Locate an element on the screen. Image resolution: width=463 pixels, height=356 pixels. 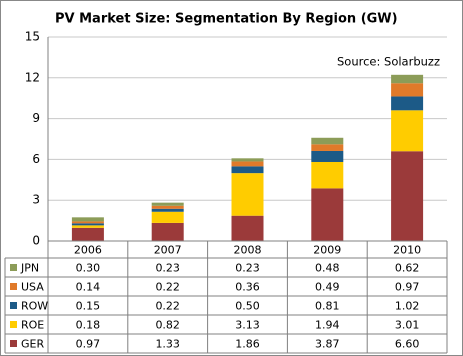
legend-label: ROE is located at coordinates (32, 325).